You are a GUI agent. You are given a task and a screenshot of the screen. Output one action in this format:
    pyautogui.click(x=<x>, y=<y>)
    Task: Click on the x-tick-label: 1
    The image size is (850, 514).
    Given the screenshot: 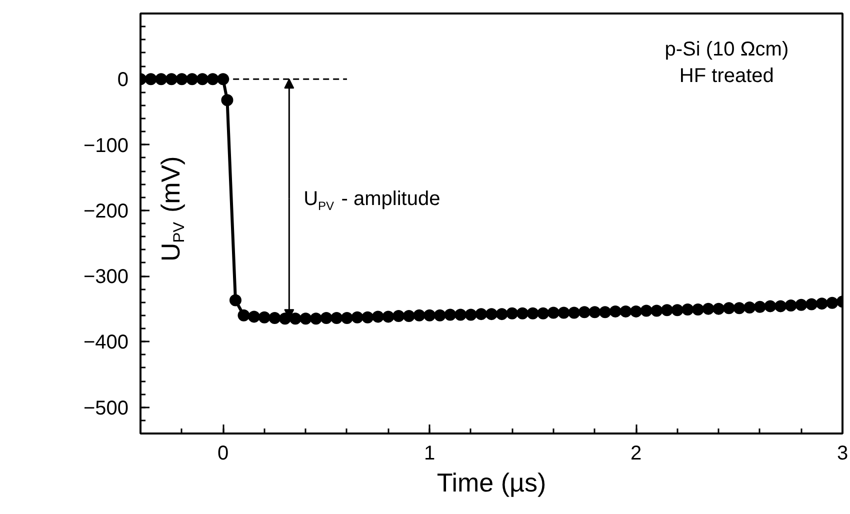 What is the action you would take?
    pyautogui.click(x=430, y=453)
    